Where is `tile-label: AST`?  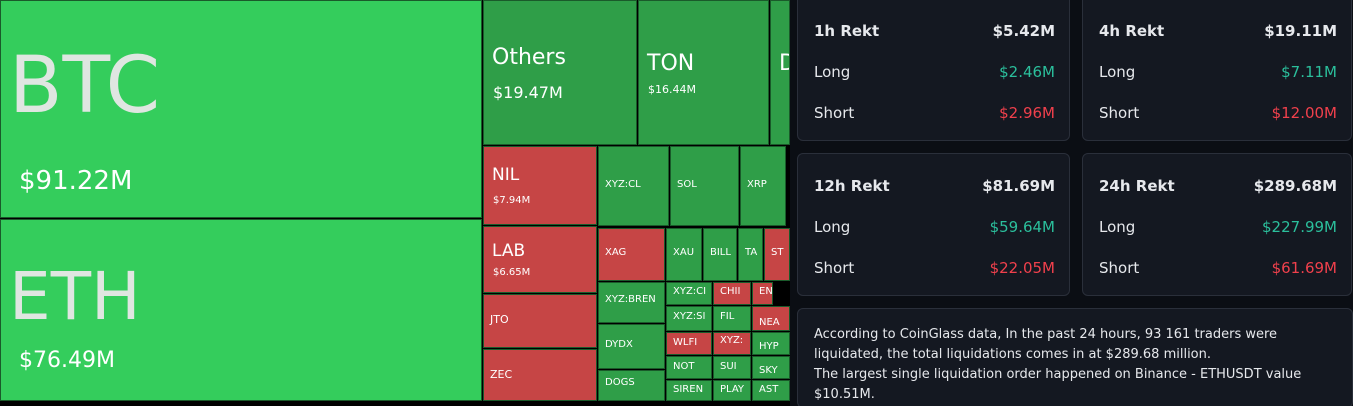
tile-label: AST is located at coordinates (769, 389).